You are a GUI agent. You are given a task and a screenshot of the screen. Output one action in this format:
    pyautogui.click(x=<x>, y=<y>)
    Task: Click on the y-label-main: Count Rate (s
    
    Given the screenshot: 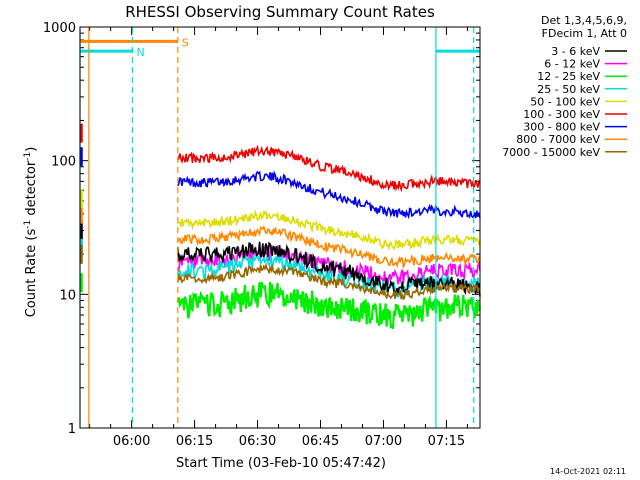 What is the action you would take?
    pyautogui.click(x=31, y=273)
    